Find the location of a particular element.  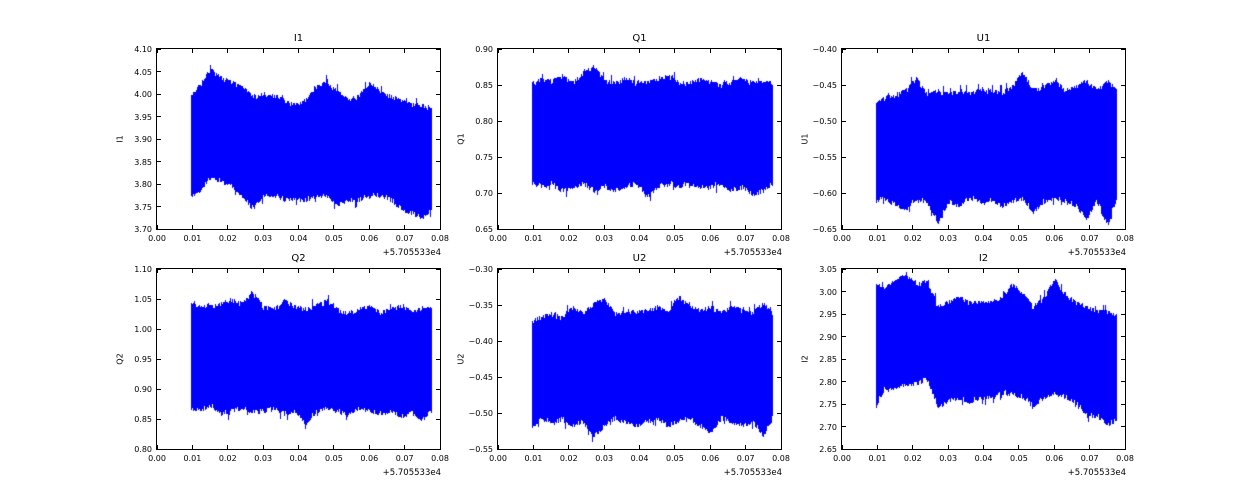

x-tick-label: 0.03 is located at coordinates (604, 458).